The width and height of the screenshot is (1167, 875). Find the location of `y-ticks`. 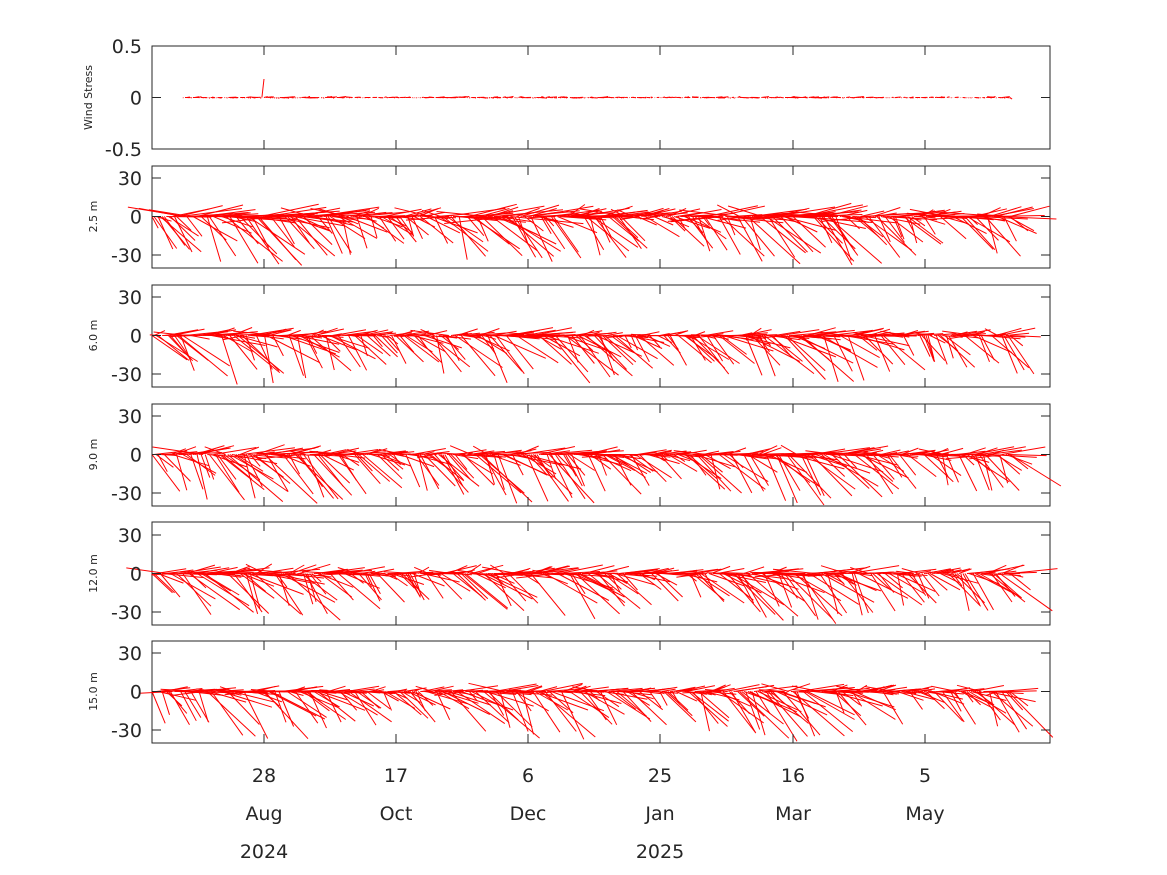

y-ticks is located at coordinates (601, 335).